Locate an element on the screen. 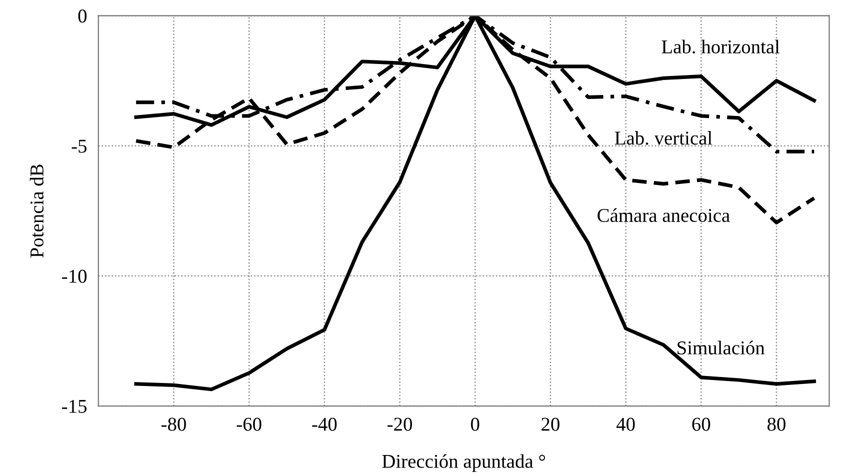  x-tick-label: 80 is located at coordinates (777, 424).